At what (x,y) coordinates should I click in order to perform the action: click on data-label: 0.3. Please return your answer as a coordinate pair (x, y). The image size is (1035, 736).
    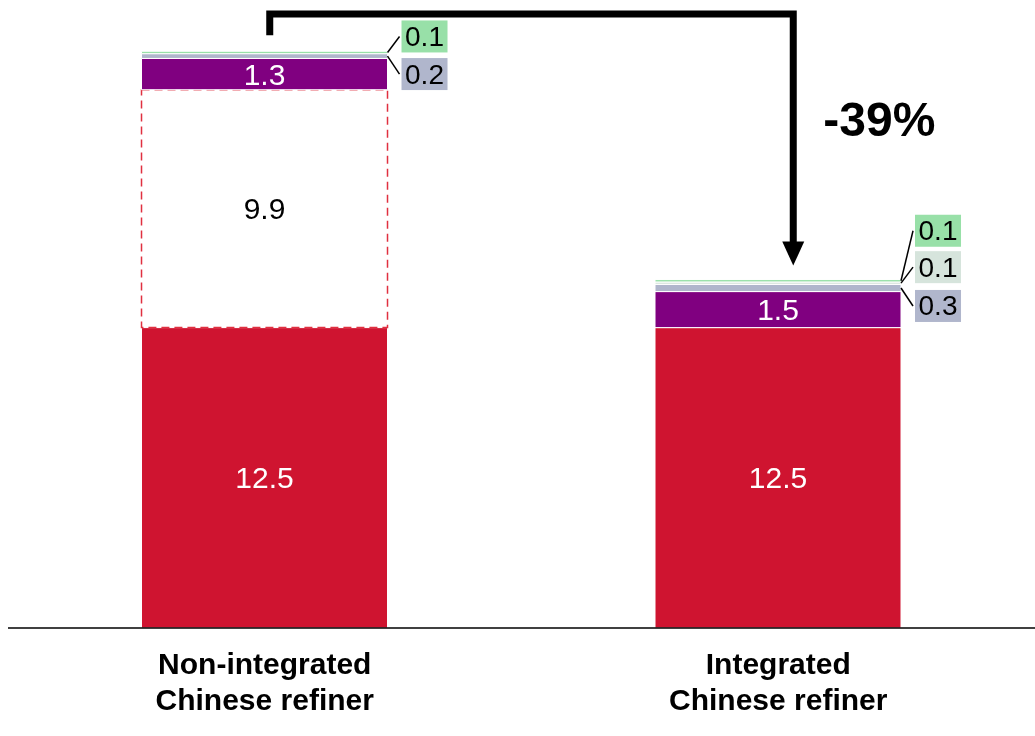
    Looking at the image, I should click on (938, 306).